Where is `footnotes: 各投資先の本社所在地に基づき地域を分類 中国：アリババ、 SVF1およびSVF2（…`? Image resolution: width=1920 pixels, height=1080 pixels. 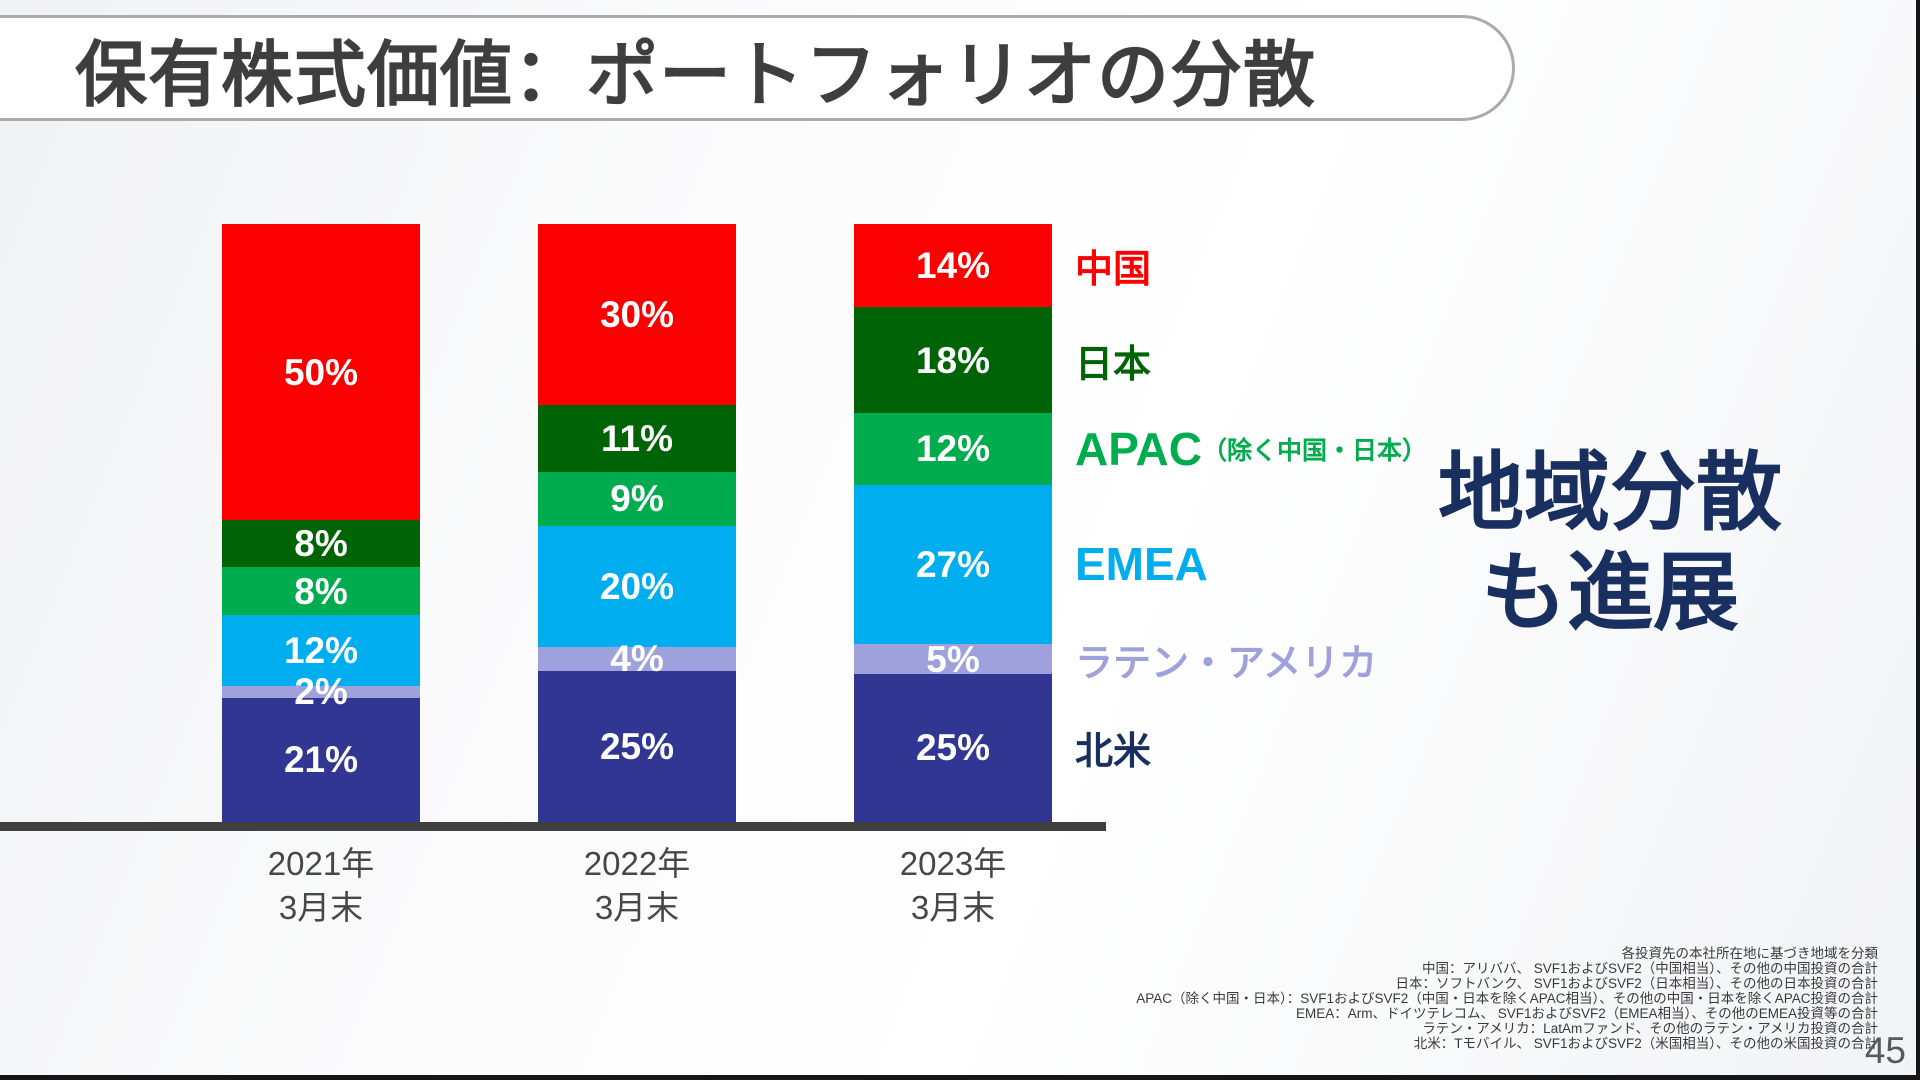
footnotes: 各投資先の本社所在地に基づき地域を分類 中国：アリババ、 SVF1およびSVF2（… is located at coordinates (1507, 998).